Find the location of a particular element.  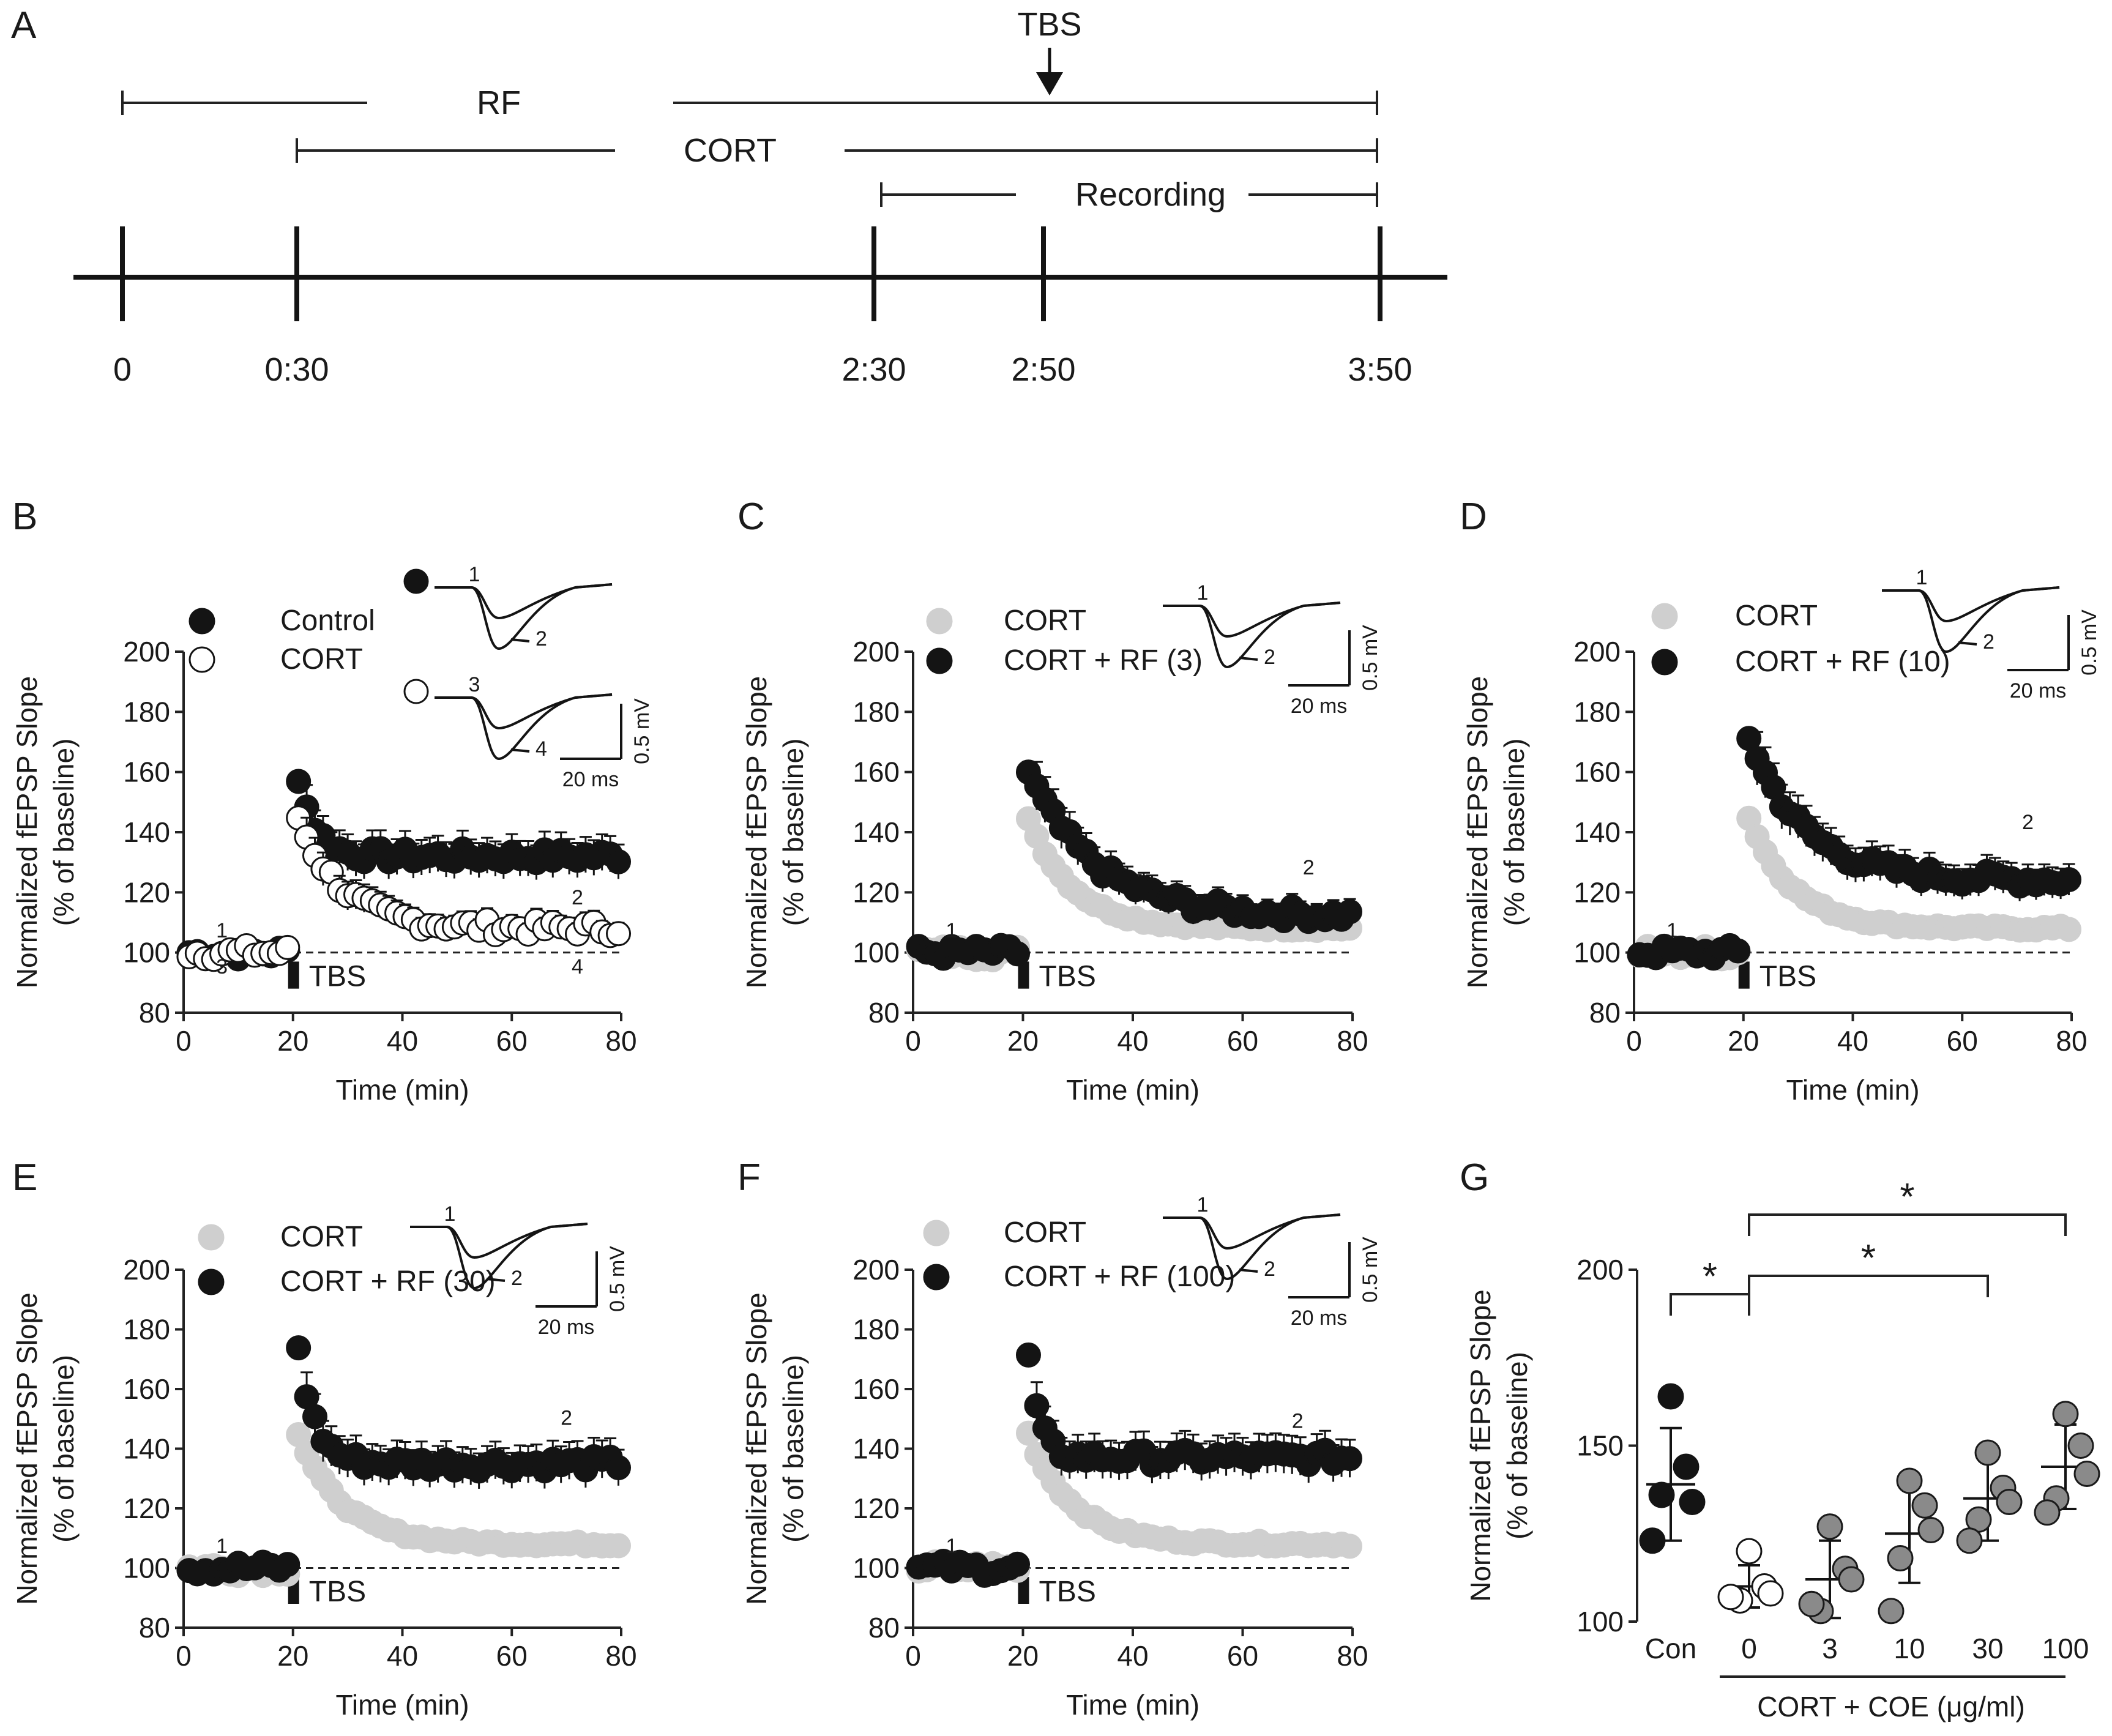

y-axis-label-units: (% of baseline) is located at coordinates (64, 832).